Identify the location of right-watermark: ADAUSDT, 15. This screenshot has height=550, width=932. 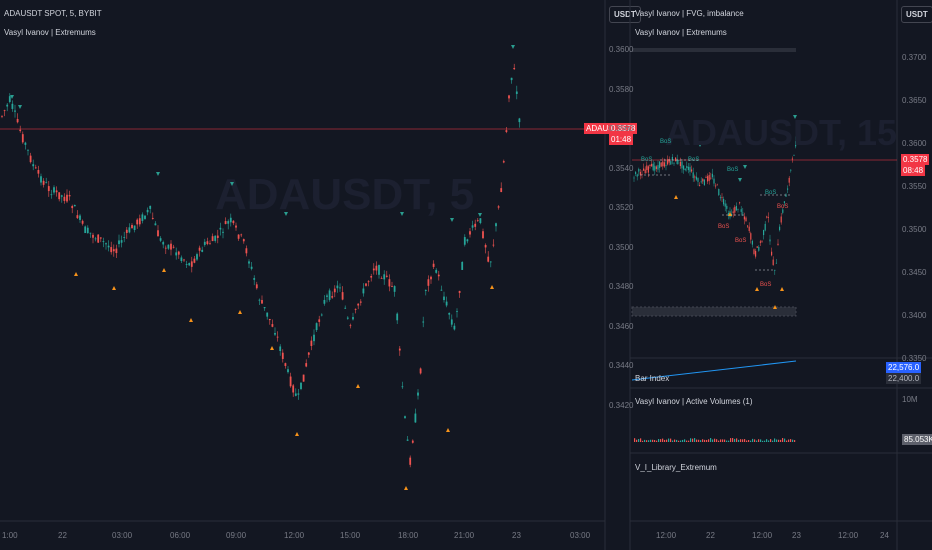
(781, 132).